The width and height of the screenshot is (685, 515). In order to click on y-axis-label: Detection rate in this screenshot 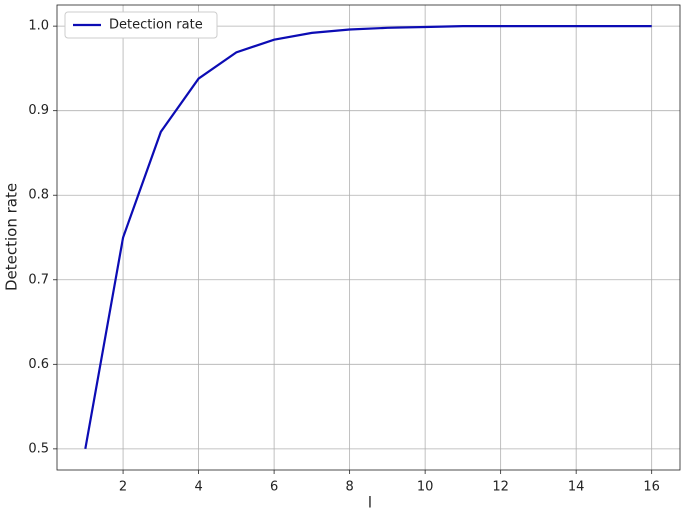, I will do `click(12, 237)`.